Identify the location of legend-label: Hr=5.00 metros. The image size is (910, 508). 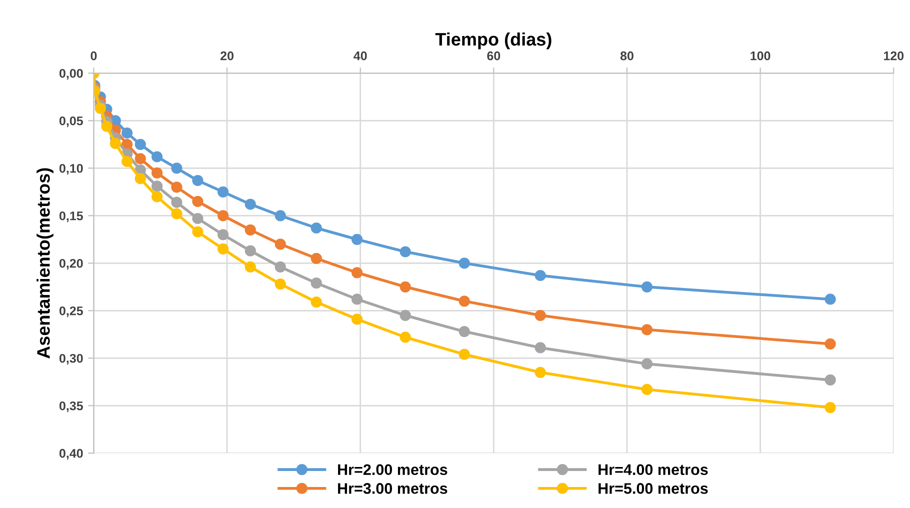
(653, 488).